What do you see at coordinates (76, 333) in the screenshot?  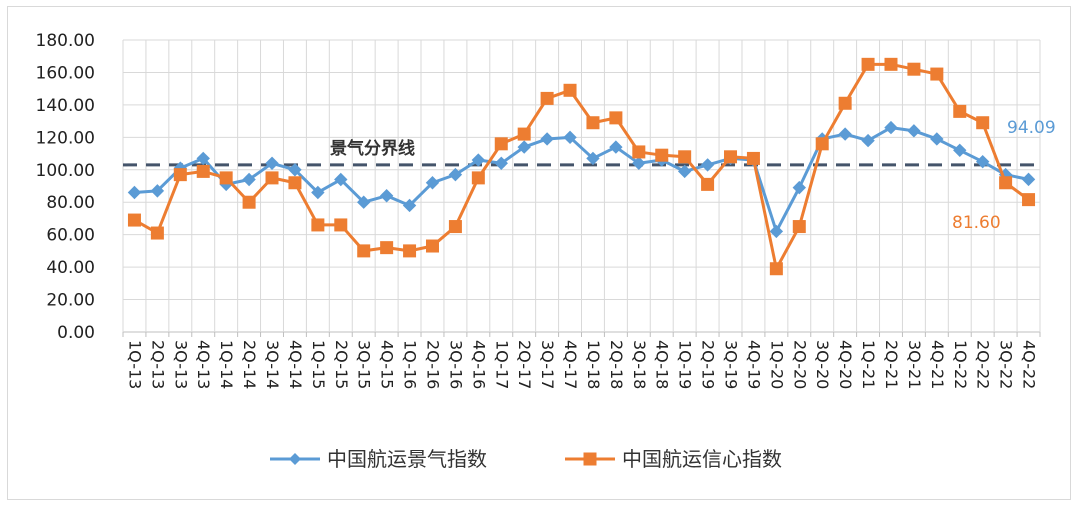 I see `y-tick-label: 0.00` at bounding box center [76, 333].